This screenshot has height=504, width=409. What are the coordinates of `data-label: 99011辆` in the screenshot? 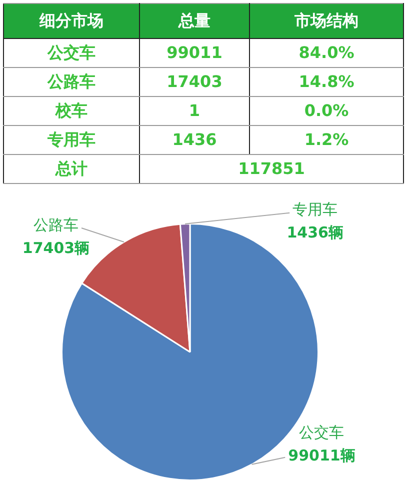 It's located at (322, 455).